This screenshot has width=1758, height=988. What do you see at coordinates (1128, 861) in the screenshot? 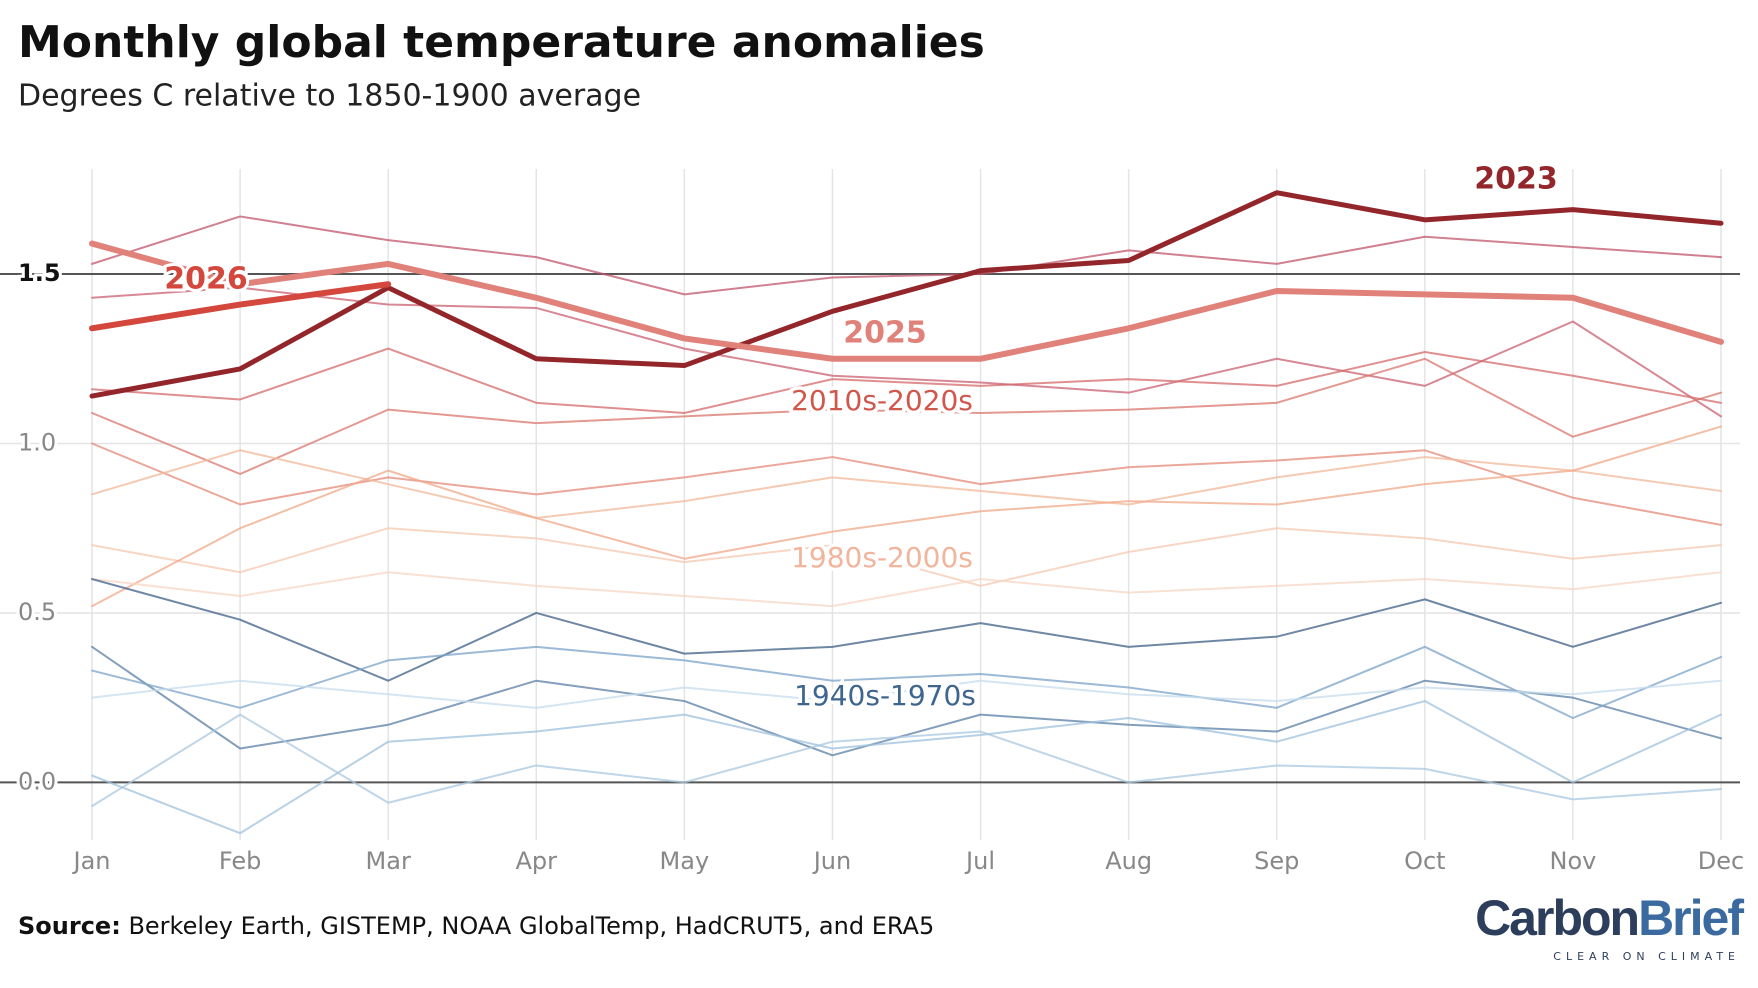
I see `x-tick-label: Aug` at bounding box center [1128, 861].